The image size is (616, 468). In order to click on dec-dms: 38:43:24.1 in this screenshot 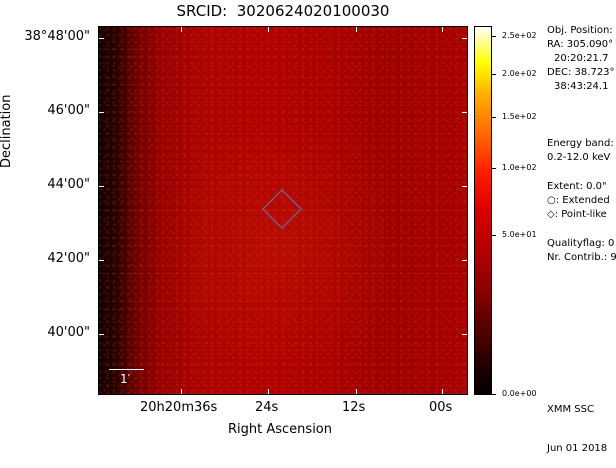, I will do `click(581, 86)`.